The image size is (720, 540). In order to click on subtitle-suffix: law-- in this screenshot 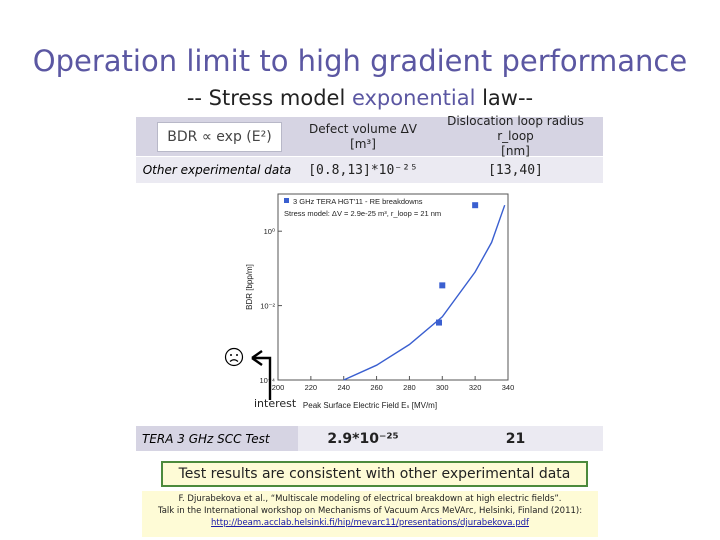, I will do `click(504, 98)`.